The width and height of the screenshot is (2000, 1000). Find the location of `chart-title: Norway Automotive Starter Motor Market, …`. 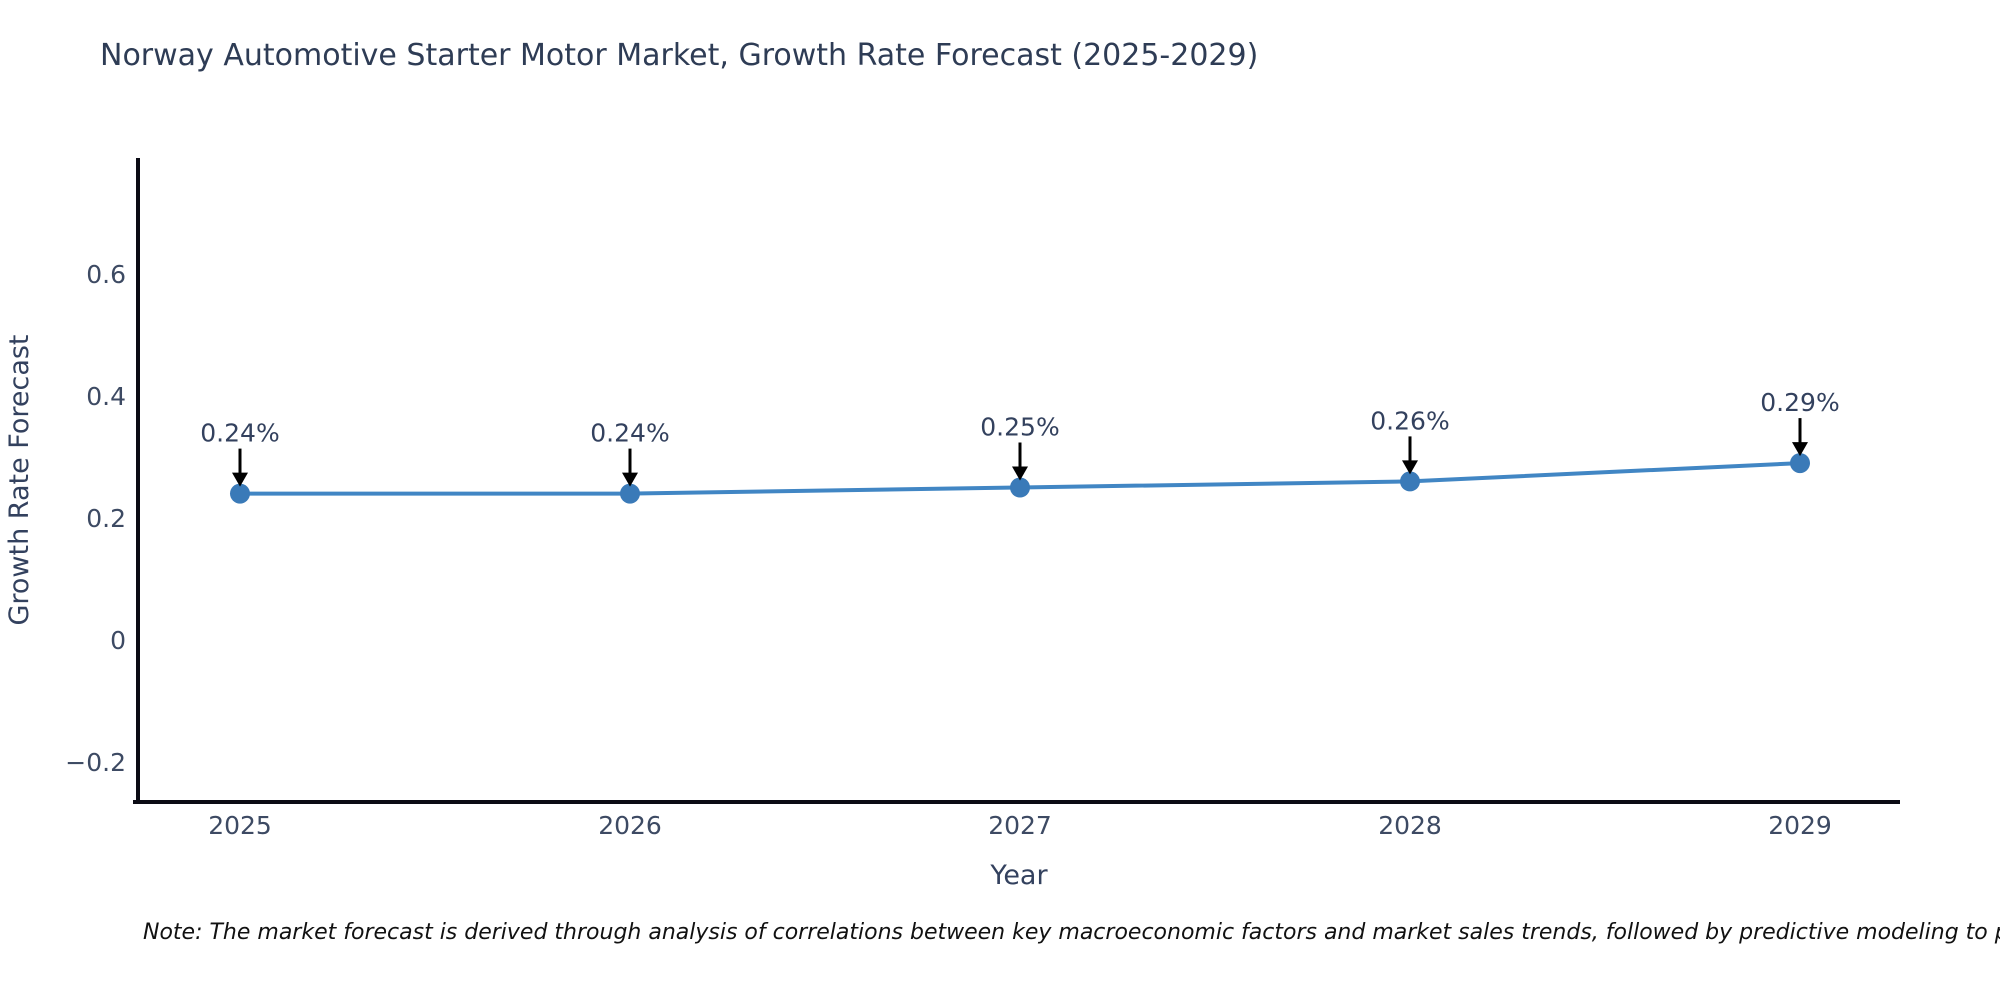

chart-title: Norway Automotive Starter Motor Market, … is located at coordinates (679, 55).